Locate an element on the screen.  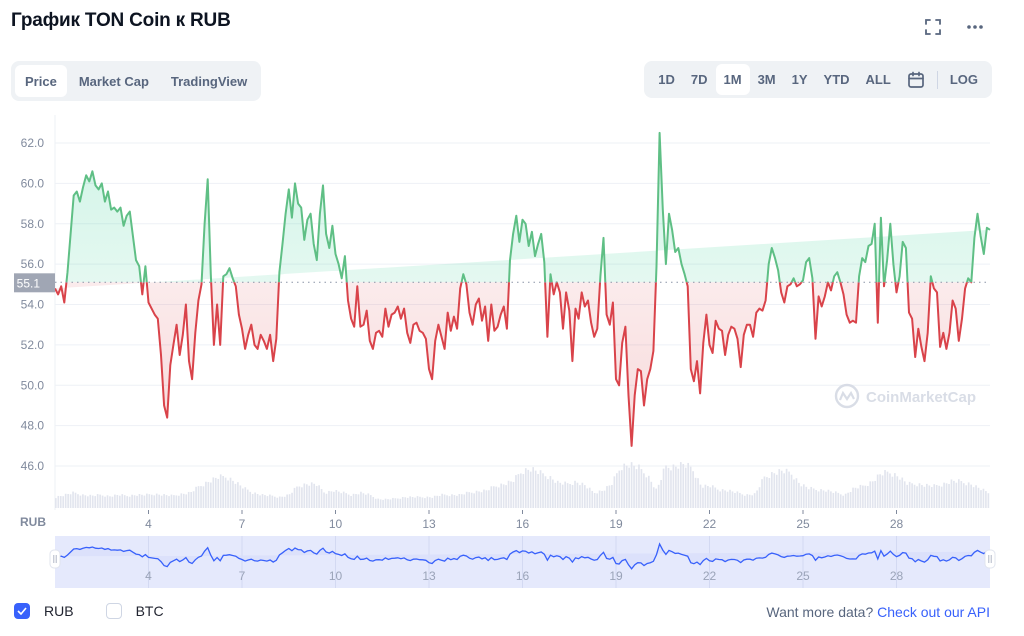
calendar-icon is located at coordinates (915, 79).